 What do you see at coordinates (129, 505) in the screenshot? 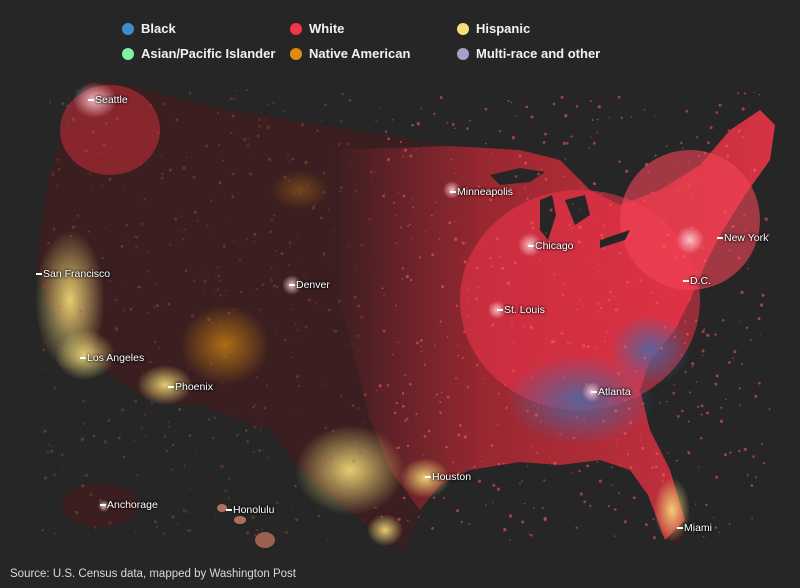
I see `city-label-anchorage: Anchorage` at bounding box center [129, 505].